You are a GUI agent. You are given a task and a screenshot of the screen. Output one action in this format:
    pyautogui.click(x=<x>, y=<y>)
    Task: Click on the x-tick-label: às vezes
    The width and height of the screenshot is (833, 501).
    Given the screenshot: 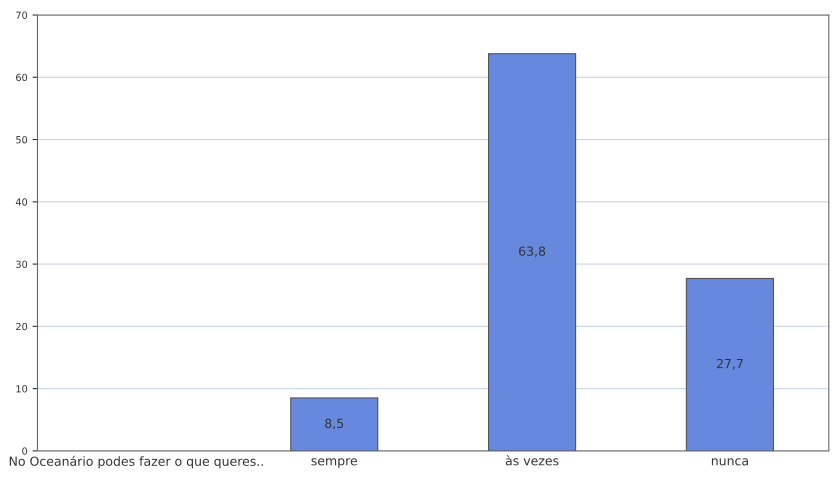 What is the action you would take?
    pyautogui.click(x=532, y=460)
    